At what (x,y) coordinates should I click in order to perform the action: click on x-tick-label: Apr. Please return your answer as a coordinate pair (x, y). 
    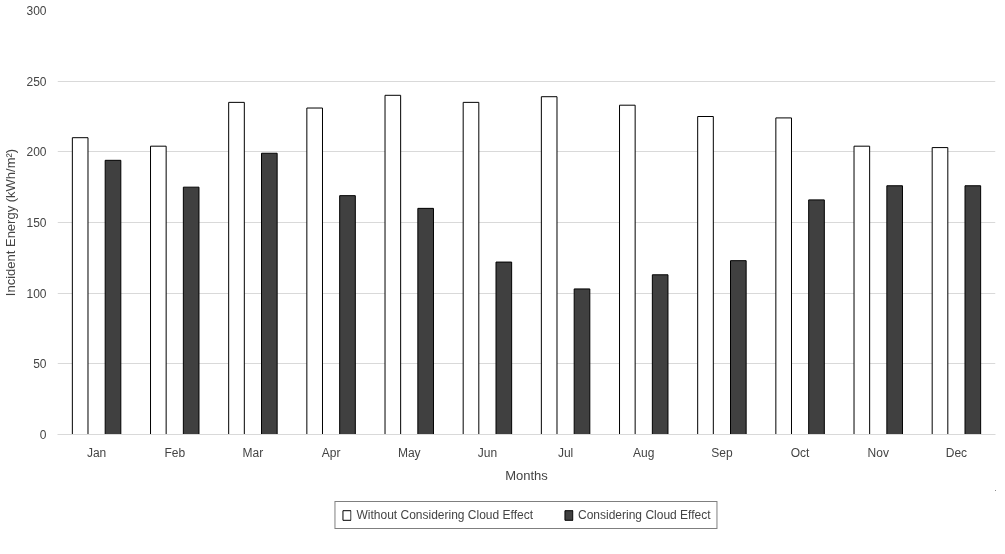
    Looking at the image, I should click on (331, 452).